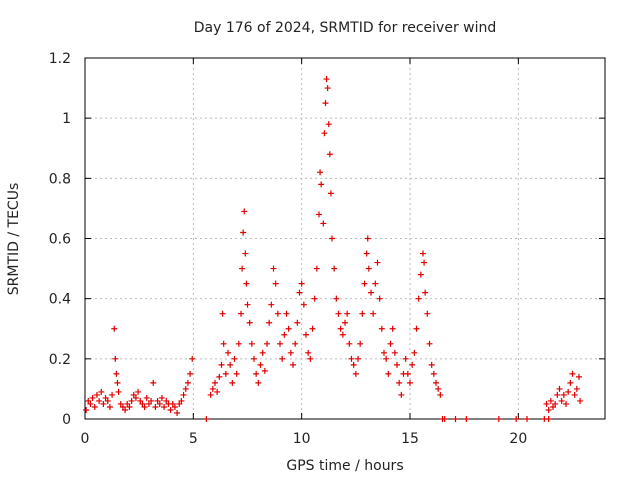  Describe the element at coordinates (85, 439) in the screenshot. I see `x-tick-label: 0` at that location.